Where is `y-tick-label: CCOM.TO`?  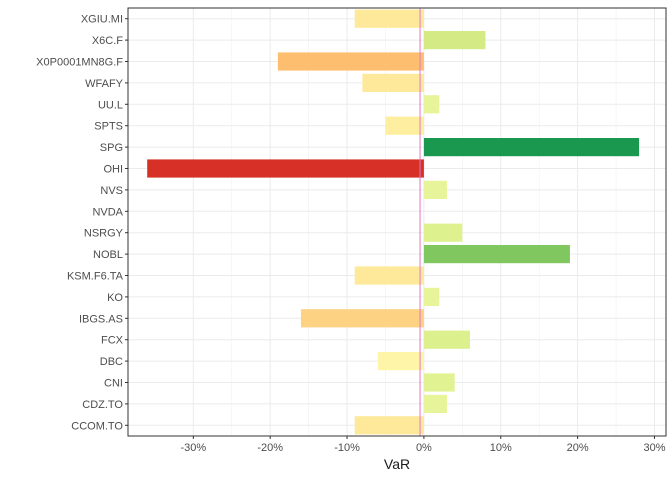 y-tick-label: CCOM.TO is located at coordinates (97, 426).